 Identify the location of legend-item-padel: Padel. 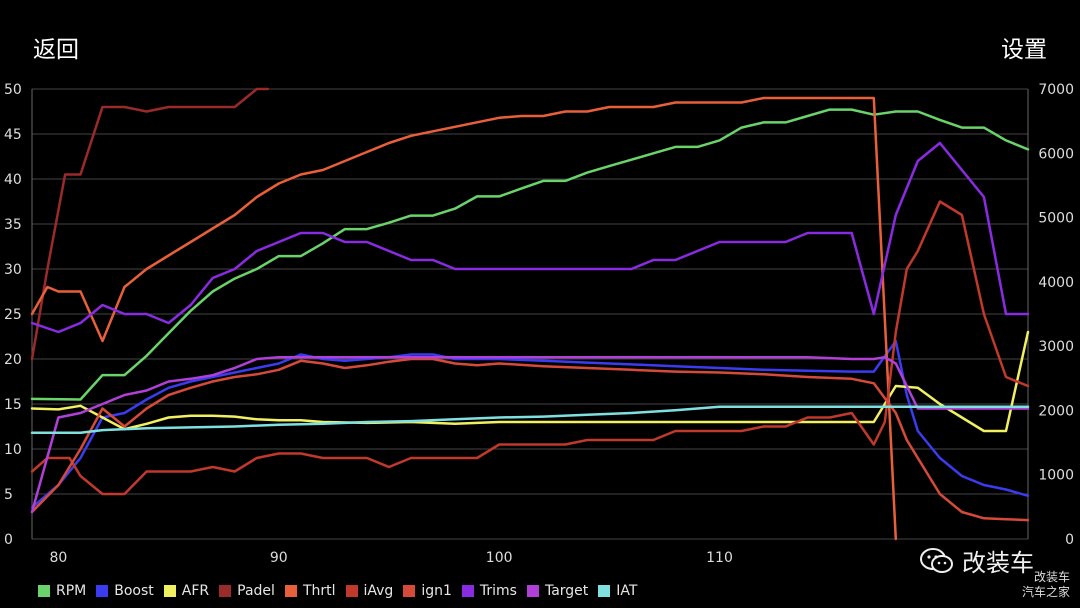
(247, 591).